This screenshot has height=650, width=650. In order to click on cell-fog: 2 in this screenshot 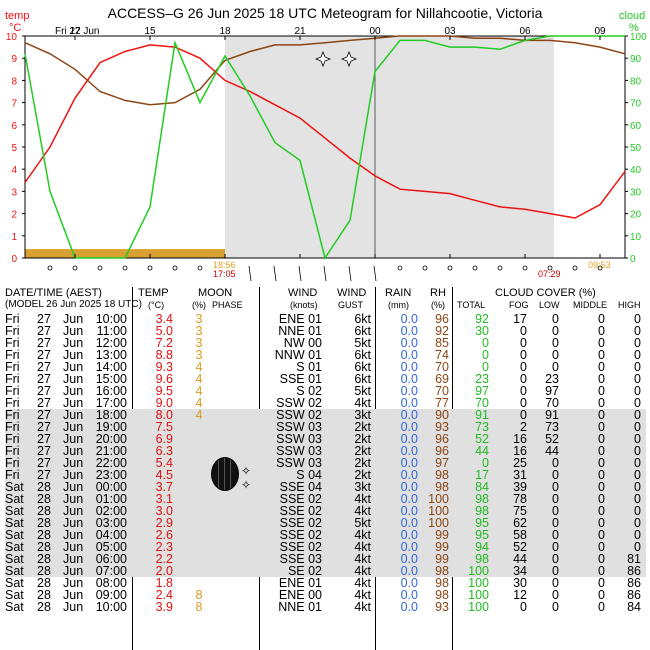, I will do `click(523, 427)`.